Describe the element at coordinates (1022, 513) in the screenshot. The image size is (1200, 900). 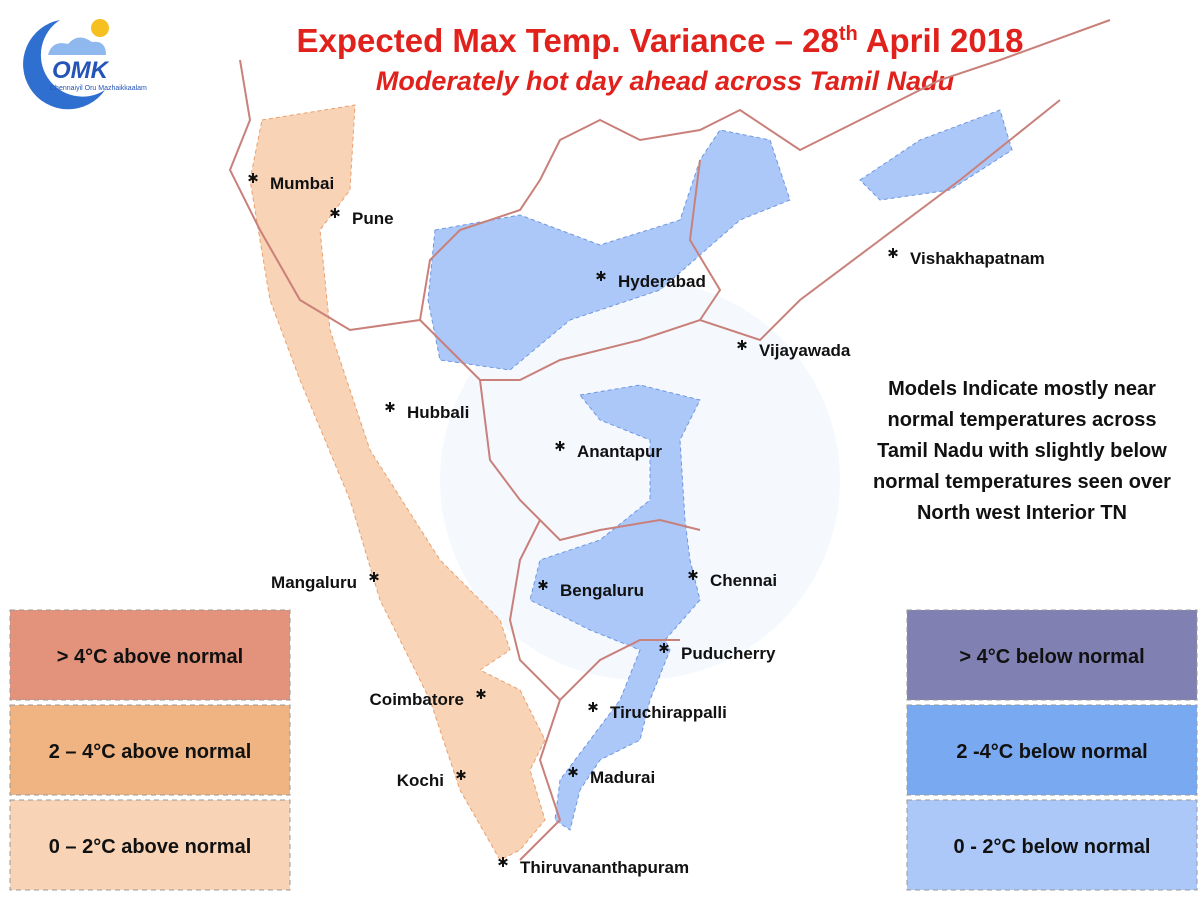
I see `note-line: North west Interior TN` at that location.